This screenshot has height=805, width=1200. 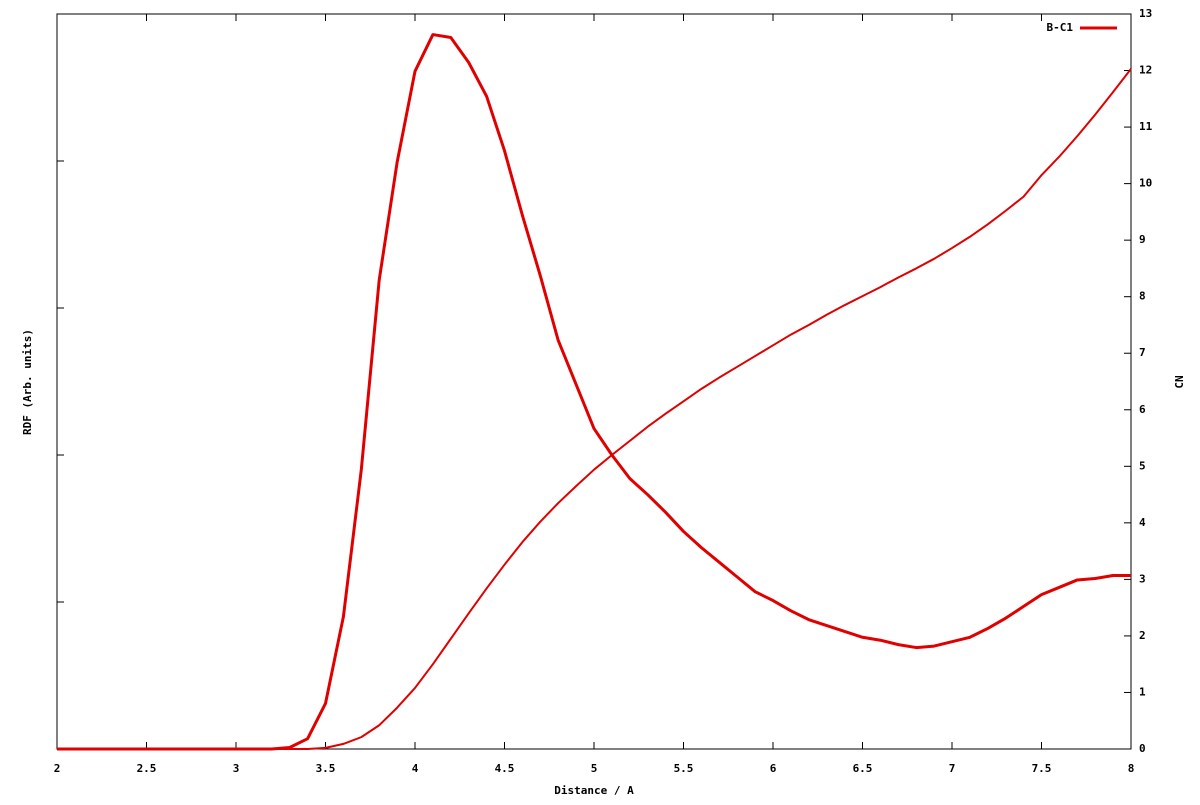 What do you see at coordinates (147, 768) in the screenshot?
I see `x-tick-label: 2.5` at bounding box center [147, 768].